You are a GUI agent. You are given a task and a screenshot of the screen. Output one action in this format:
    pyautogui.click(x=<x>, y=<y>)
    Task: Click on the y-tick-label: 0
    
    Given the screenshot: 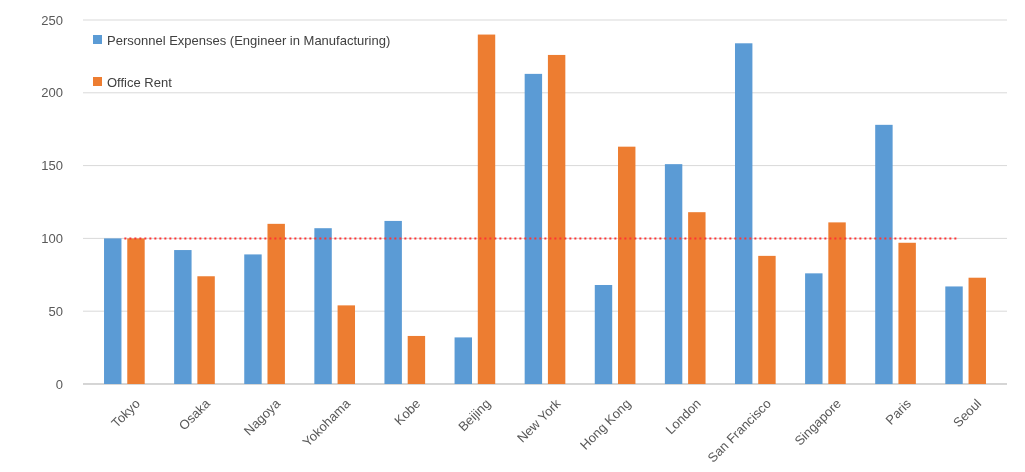 What is the action you would take?
    pyautogui.click(x=59, y=384)
    